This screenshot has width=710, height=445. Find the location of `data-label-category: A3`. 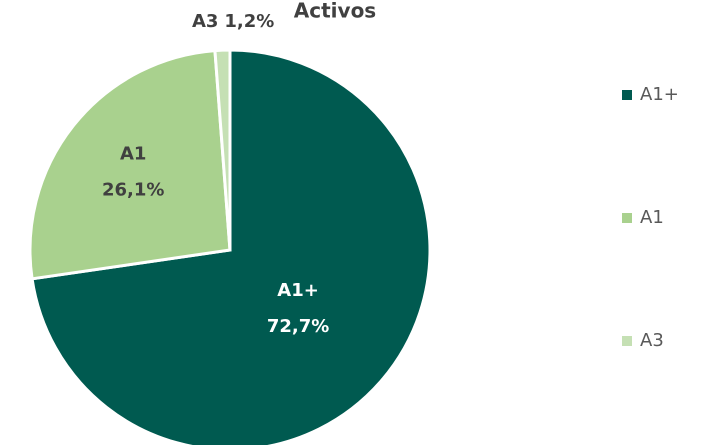

data-label-category: A3 is located at coordinates (205, 21).